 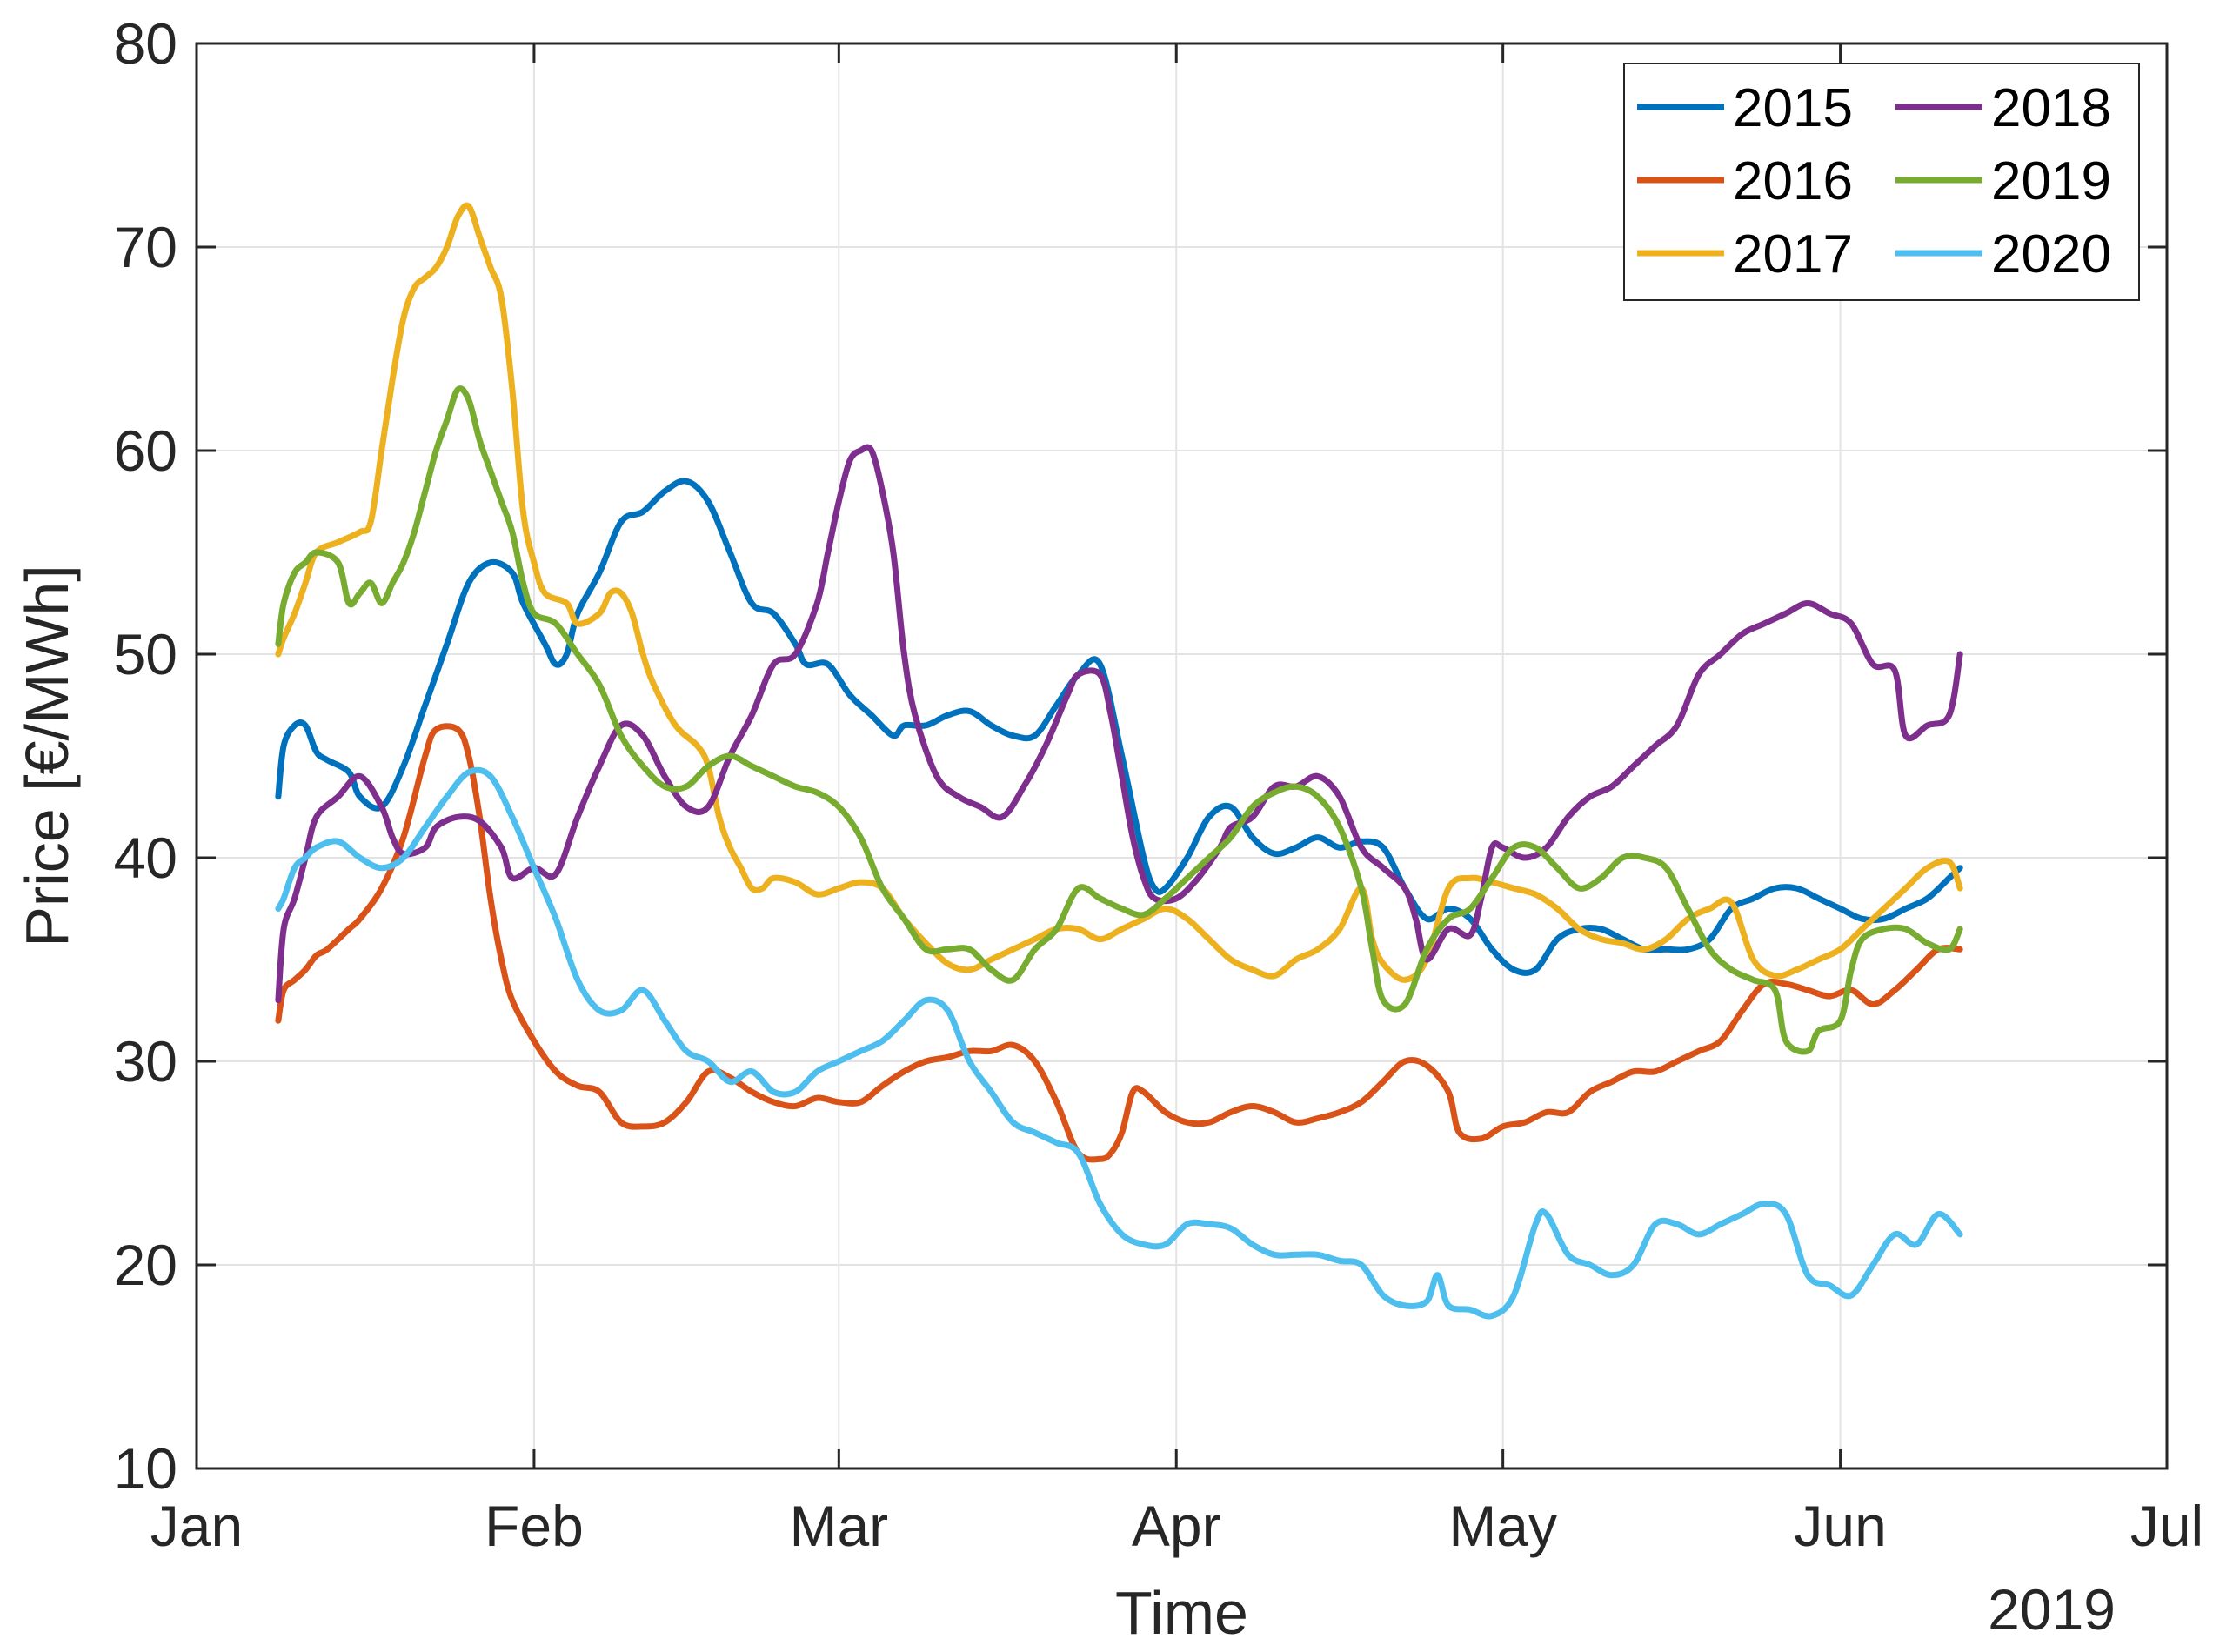 What do you see at coordinates (145, 1061) in the screenshot?
I see `y-tick-label: 30` at bounding box center [145, 1061].